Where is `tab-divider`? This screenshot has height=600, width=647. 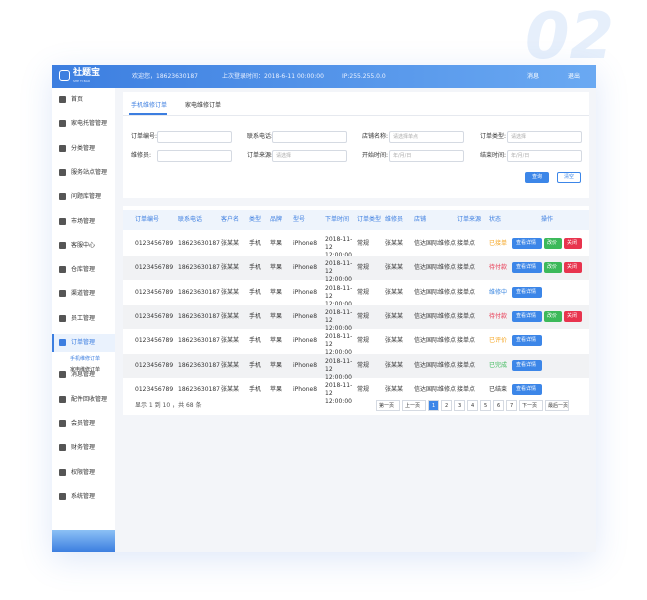
tab-divider is located at coordinates (356, 115).